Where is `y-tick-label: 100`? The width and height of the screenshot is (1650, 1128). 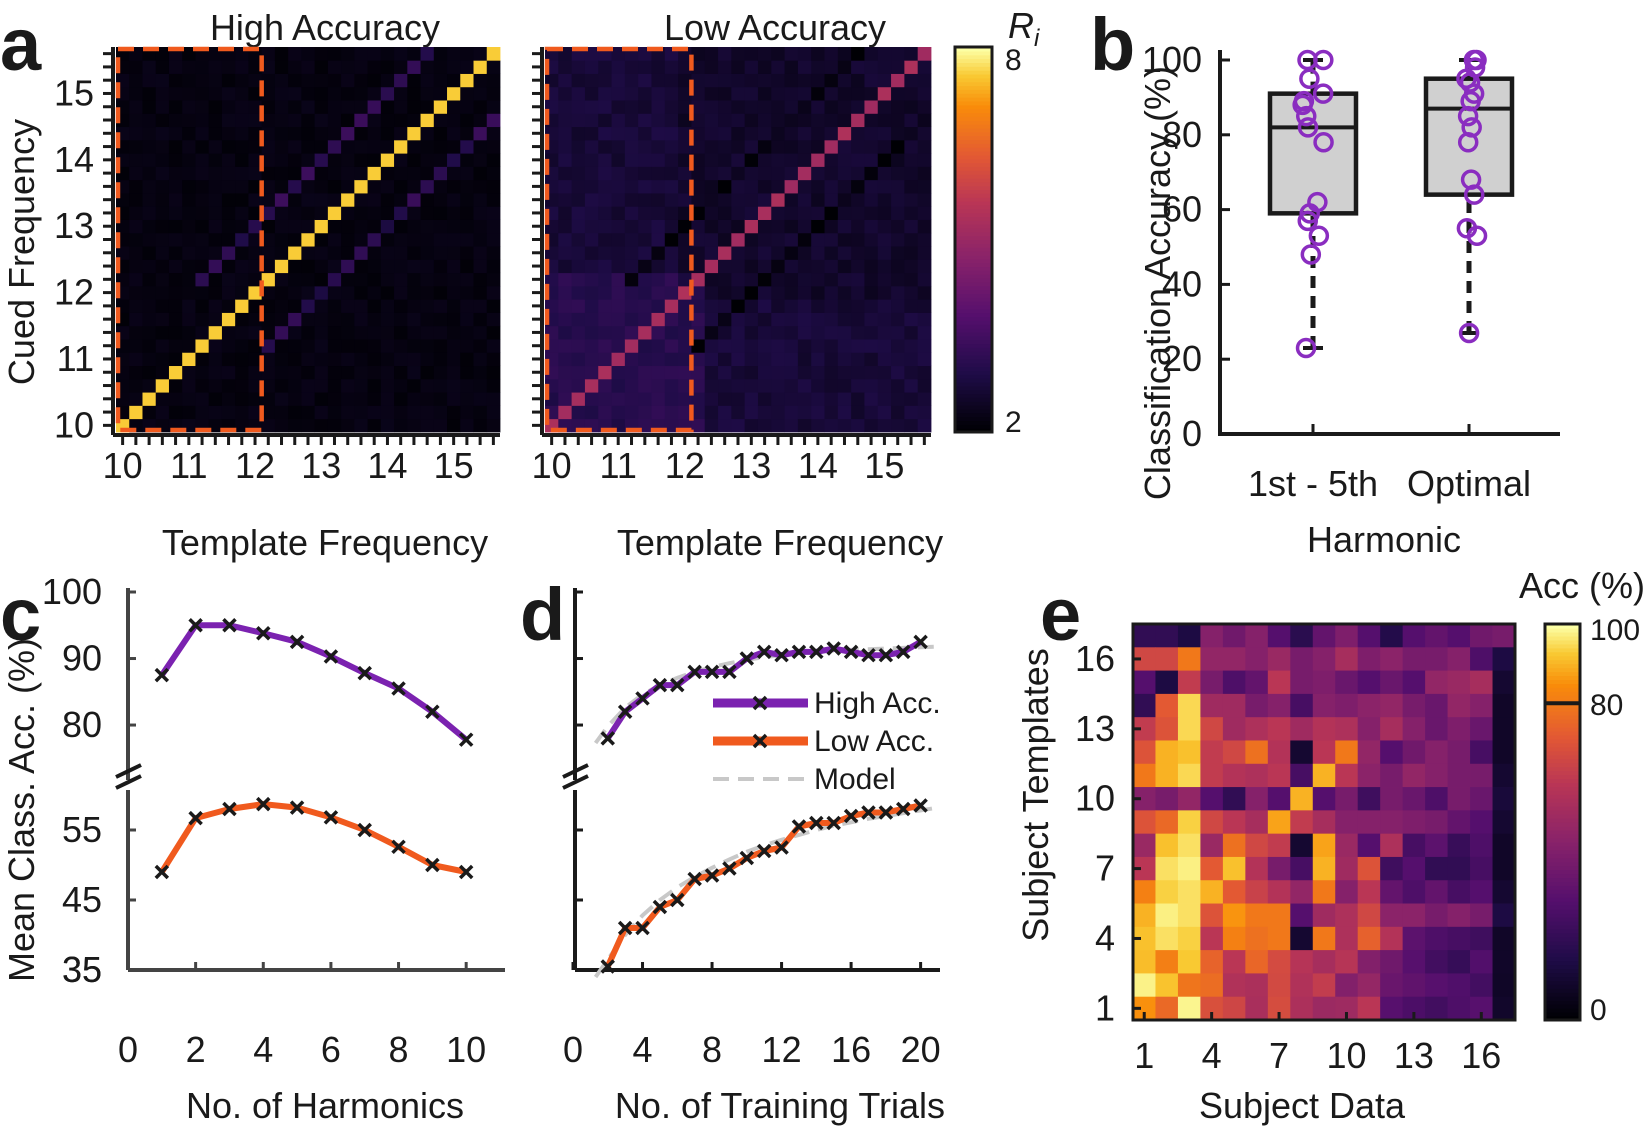 y-tick-label: 100 is located at coordinates (1172, 59).